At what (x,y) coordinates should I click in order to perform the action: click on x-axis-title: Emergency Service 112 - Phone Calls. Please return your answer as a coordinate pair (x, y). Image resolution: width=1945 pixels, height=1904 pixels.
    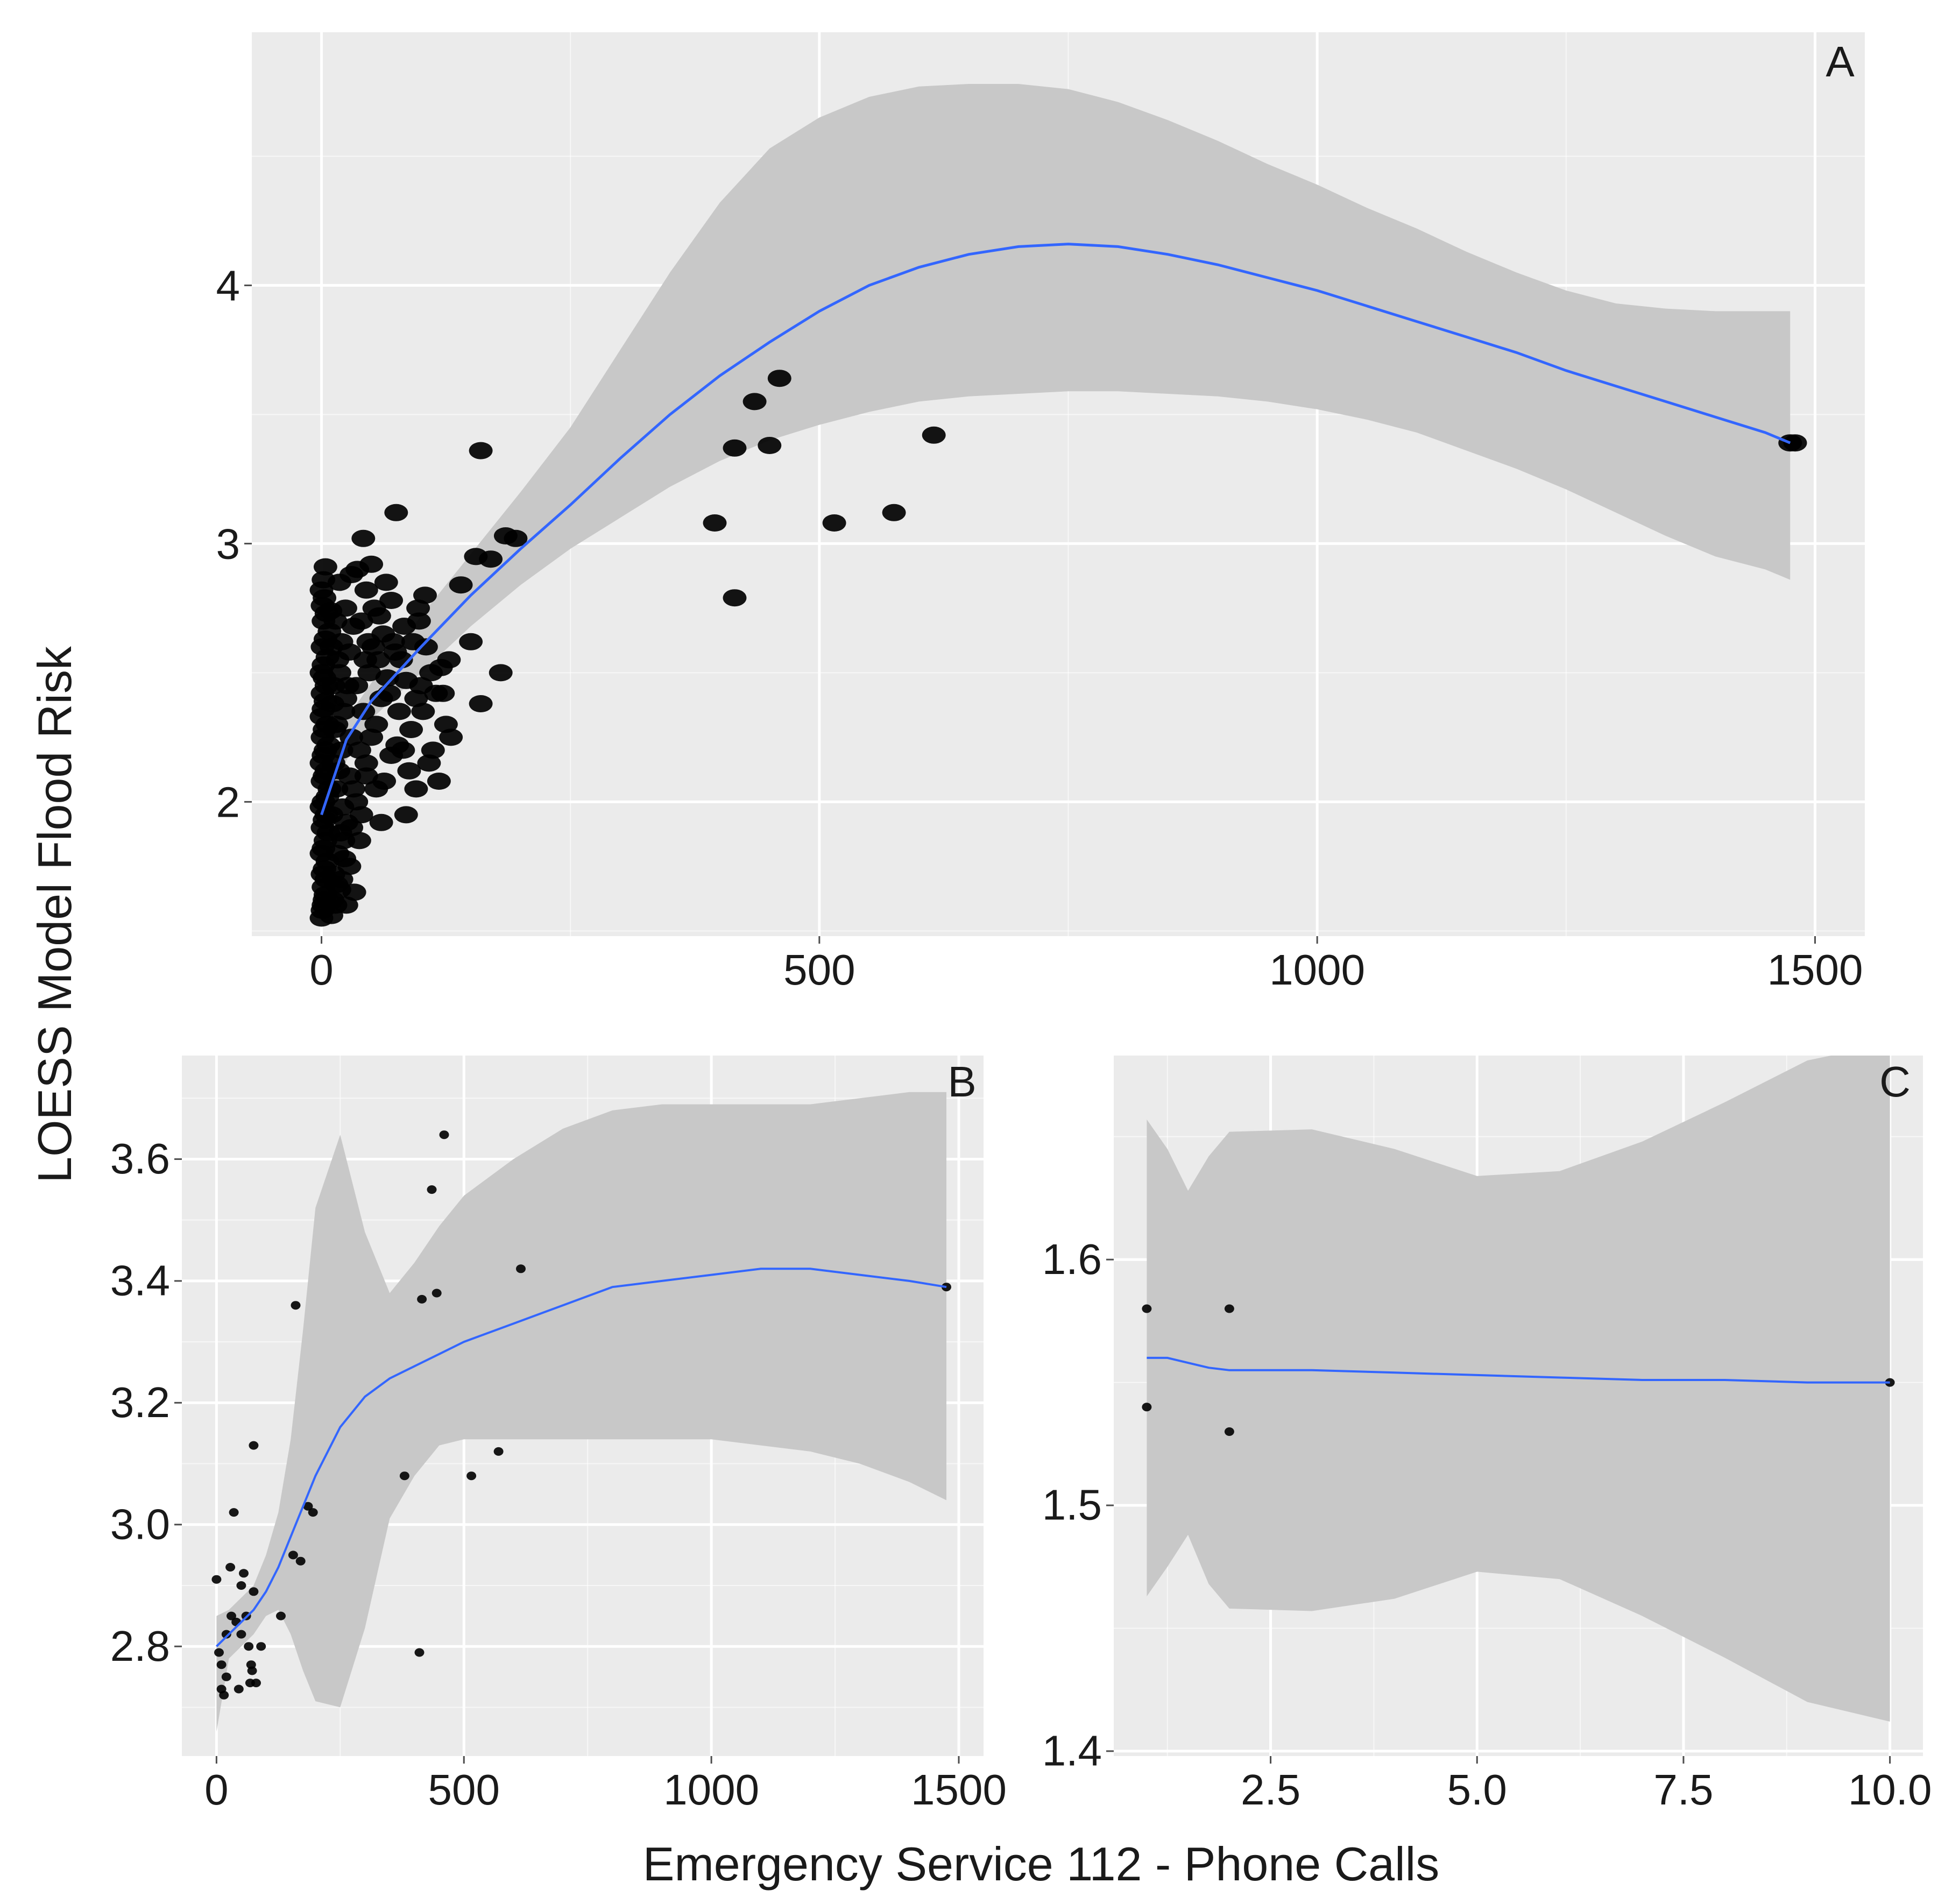
    Looking at the image, I should click on (1041, 1864).